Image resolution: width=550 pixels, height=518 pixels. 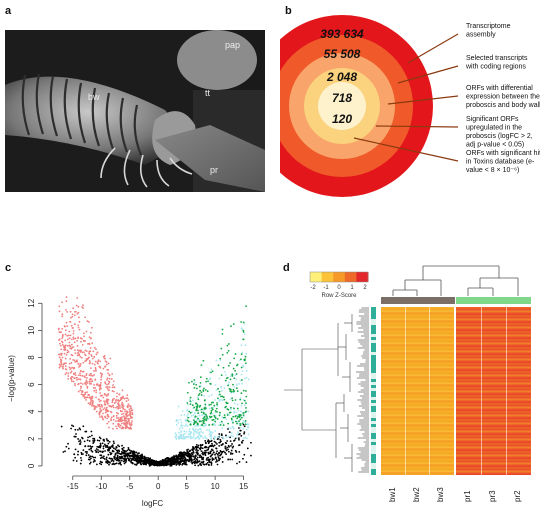 I want to click on legend-swatch, so click(x=316, y=277).